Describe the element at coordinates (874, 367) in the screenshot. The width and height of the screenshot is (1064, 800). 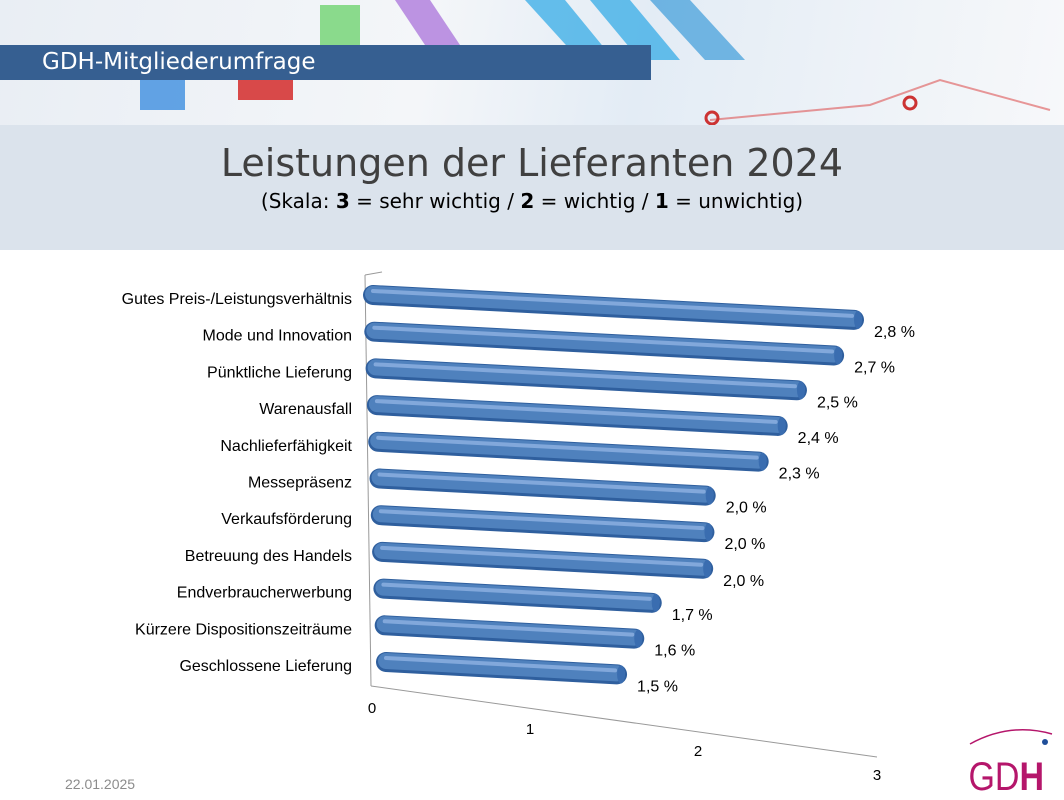
I see `data-label: 2,7 %` at that location.